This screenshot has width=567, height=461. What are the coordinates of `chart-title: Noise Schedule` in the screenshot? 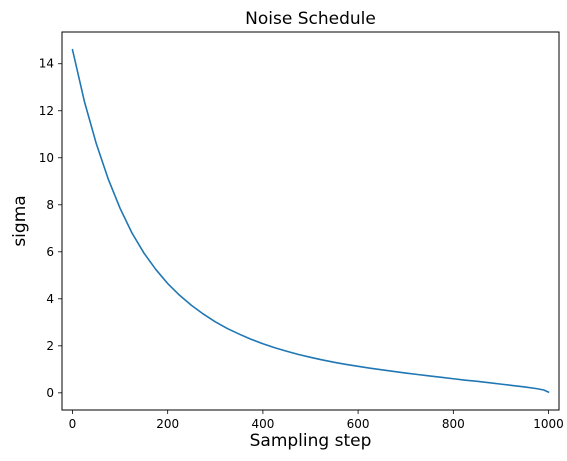 It's located at (310, 19).